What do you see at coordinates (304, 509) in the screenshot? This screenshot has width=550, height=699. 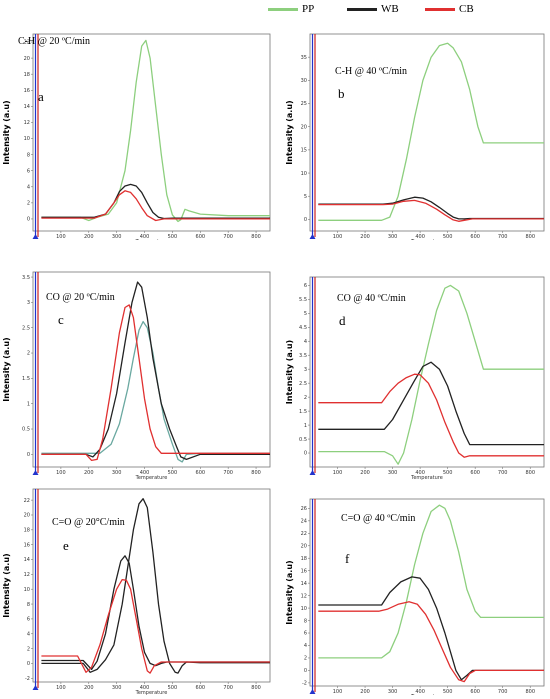 I see `y-tick-label-f: 26` at bounding box center [304, 509].